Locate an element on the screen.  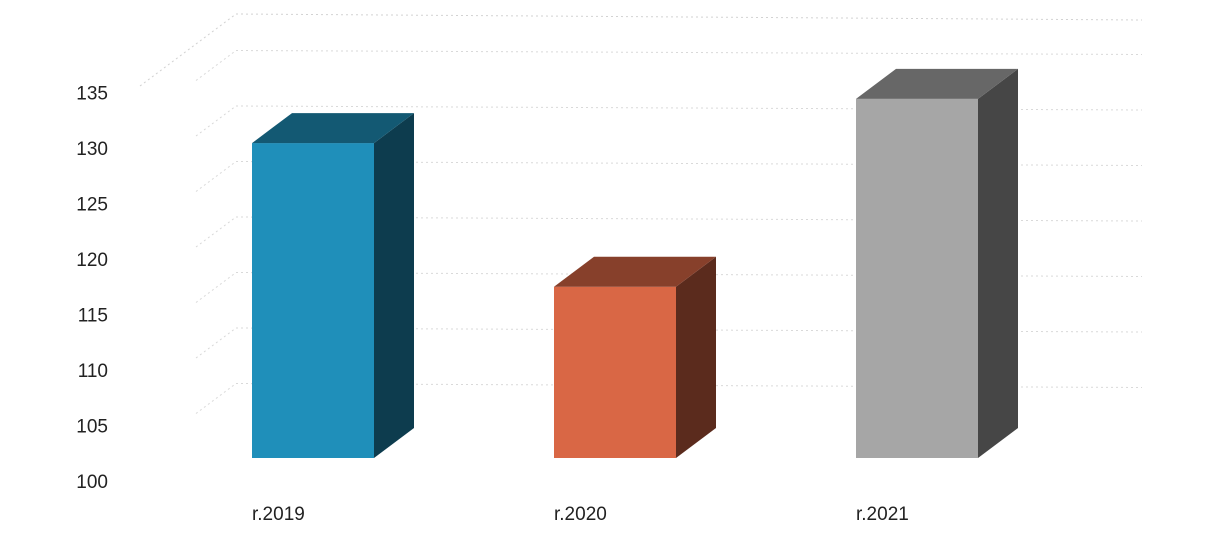
y-tick-label: 100 is located at coordinates (92, 482).